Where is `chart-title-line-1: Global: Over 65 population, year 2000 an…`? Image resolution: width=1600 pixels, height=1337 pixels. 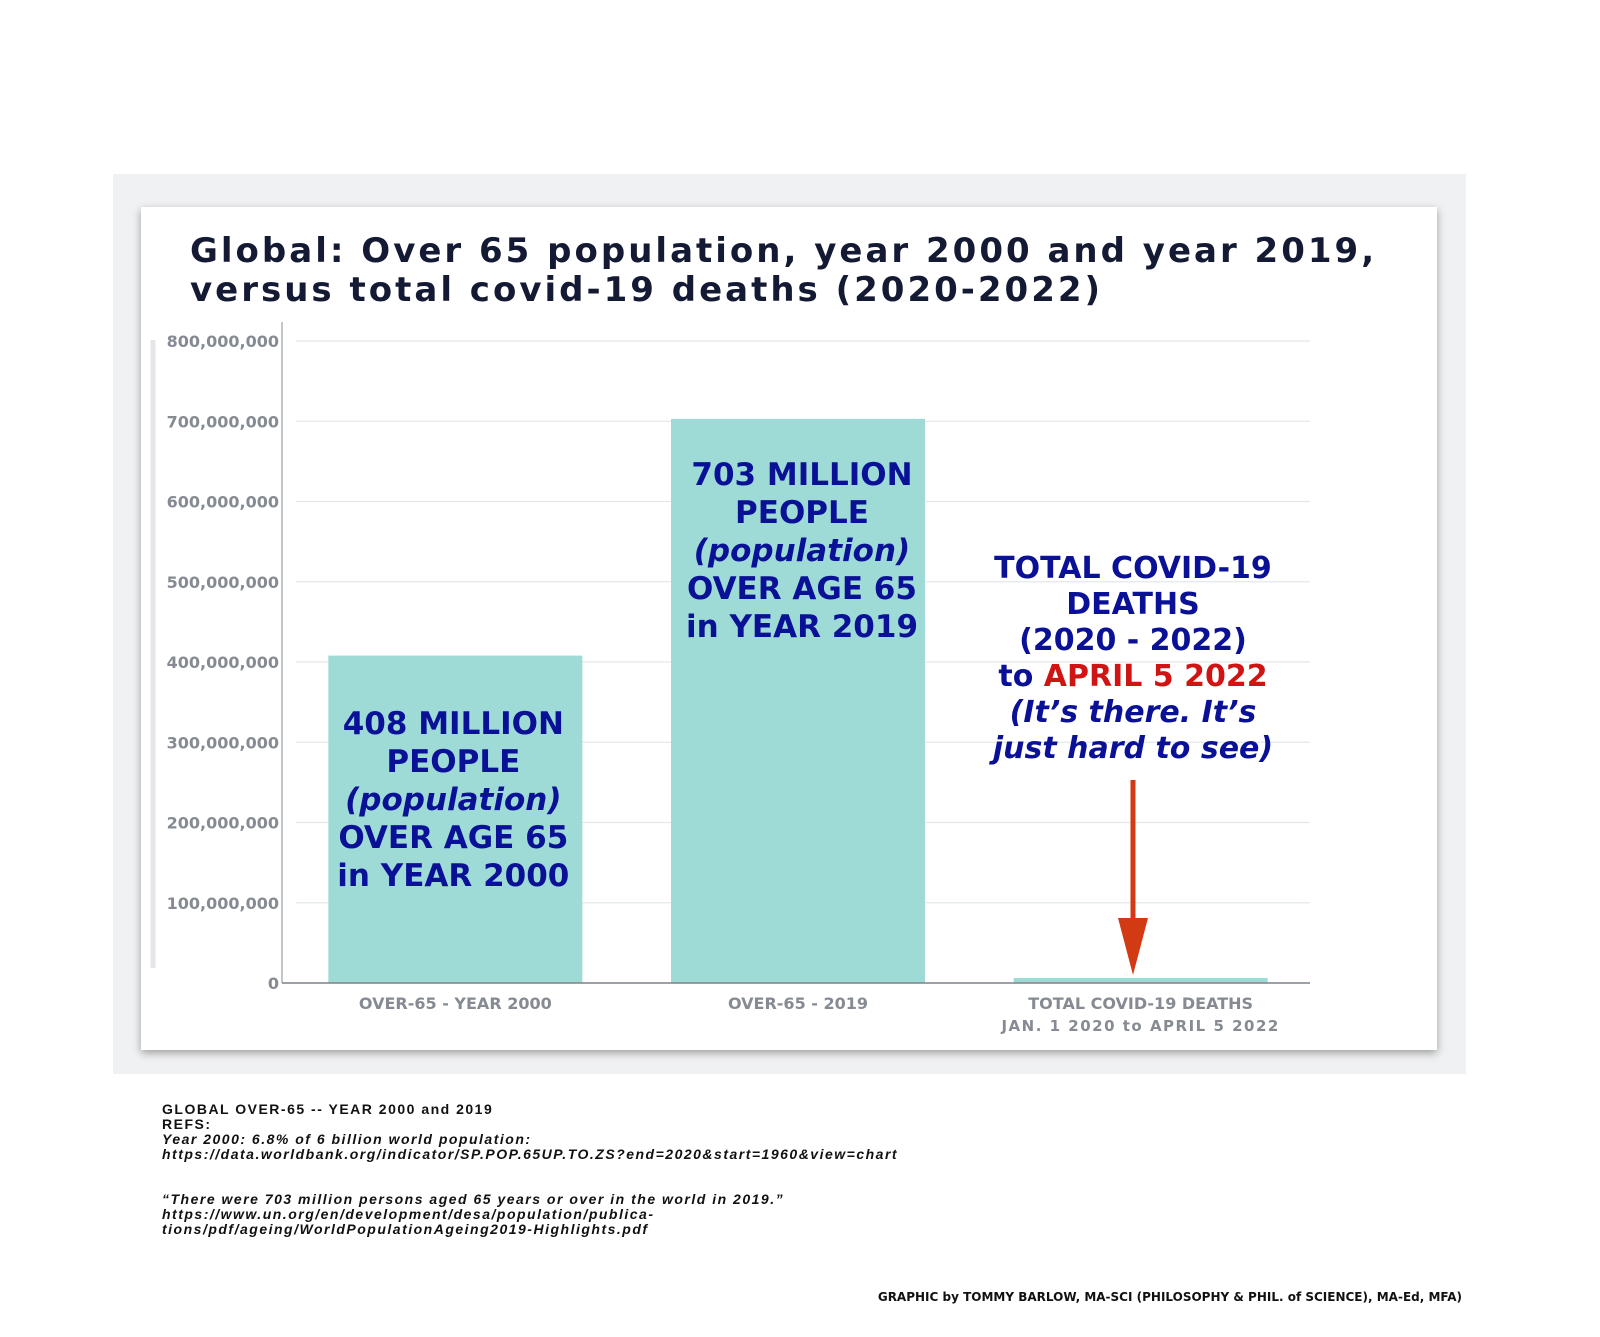 chart-title-line-1: Global: Over 65 population, year 2000 an… is located at coordinates (784, 251).